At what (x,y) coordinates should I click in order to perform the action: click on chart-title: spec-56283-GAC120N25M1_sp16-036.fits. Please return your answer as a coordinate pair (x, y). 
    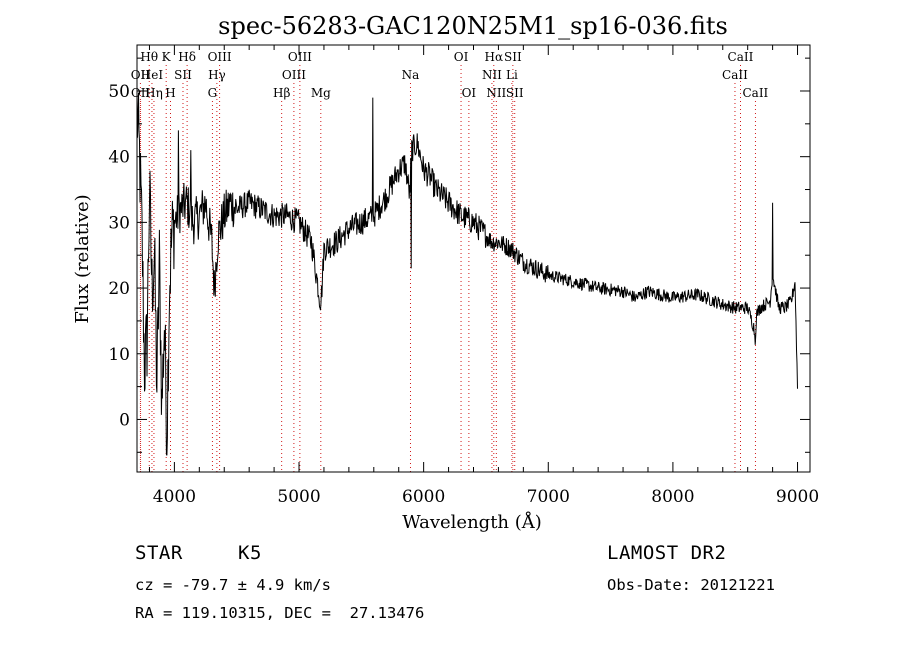
    Looking at the image, I should click on (473, 26).